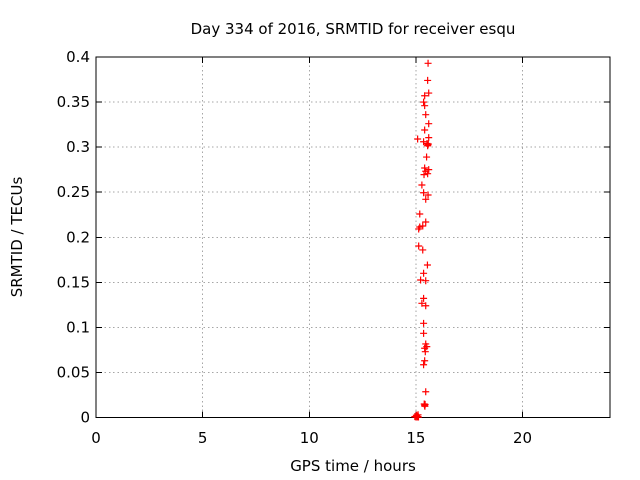 Image resolution: width=640 pixels, height=480 pixels. Describe the element at coordinates (353, 466) in the screenshot. I see `x-axis-label: GPS time / hours` at that location.